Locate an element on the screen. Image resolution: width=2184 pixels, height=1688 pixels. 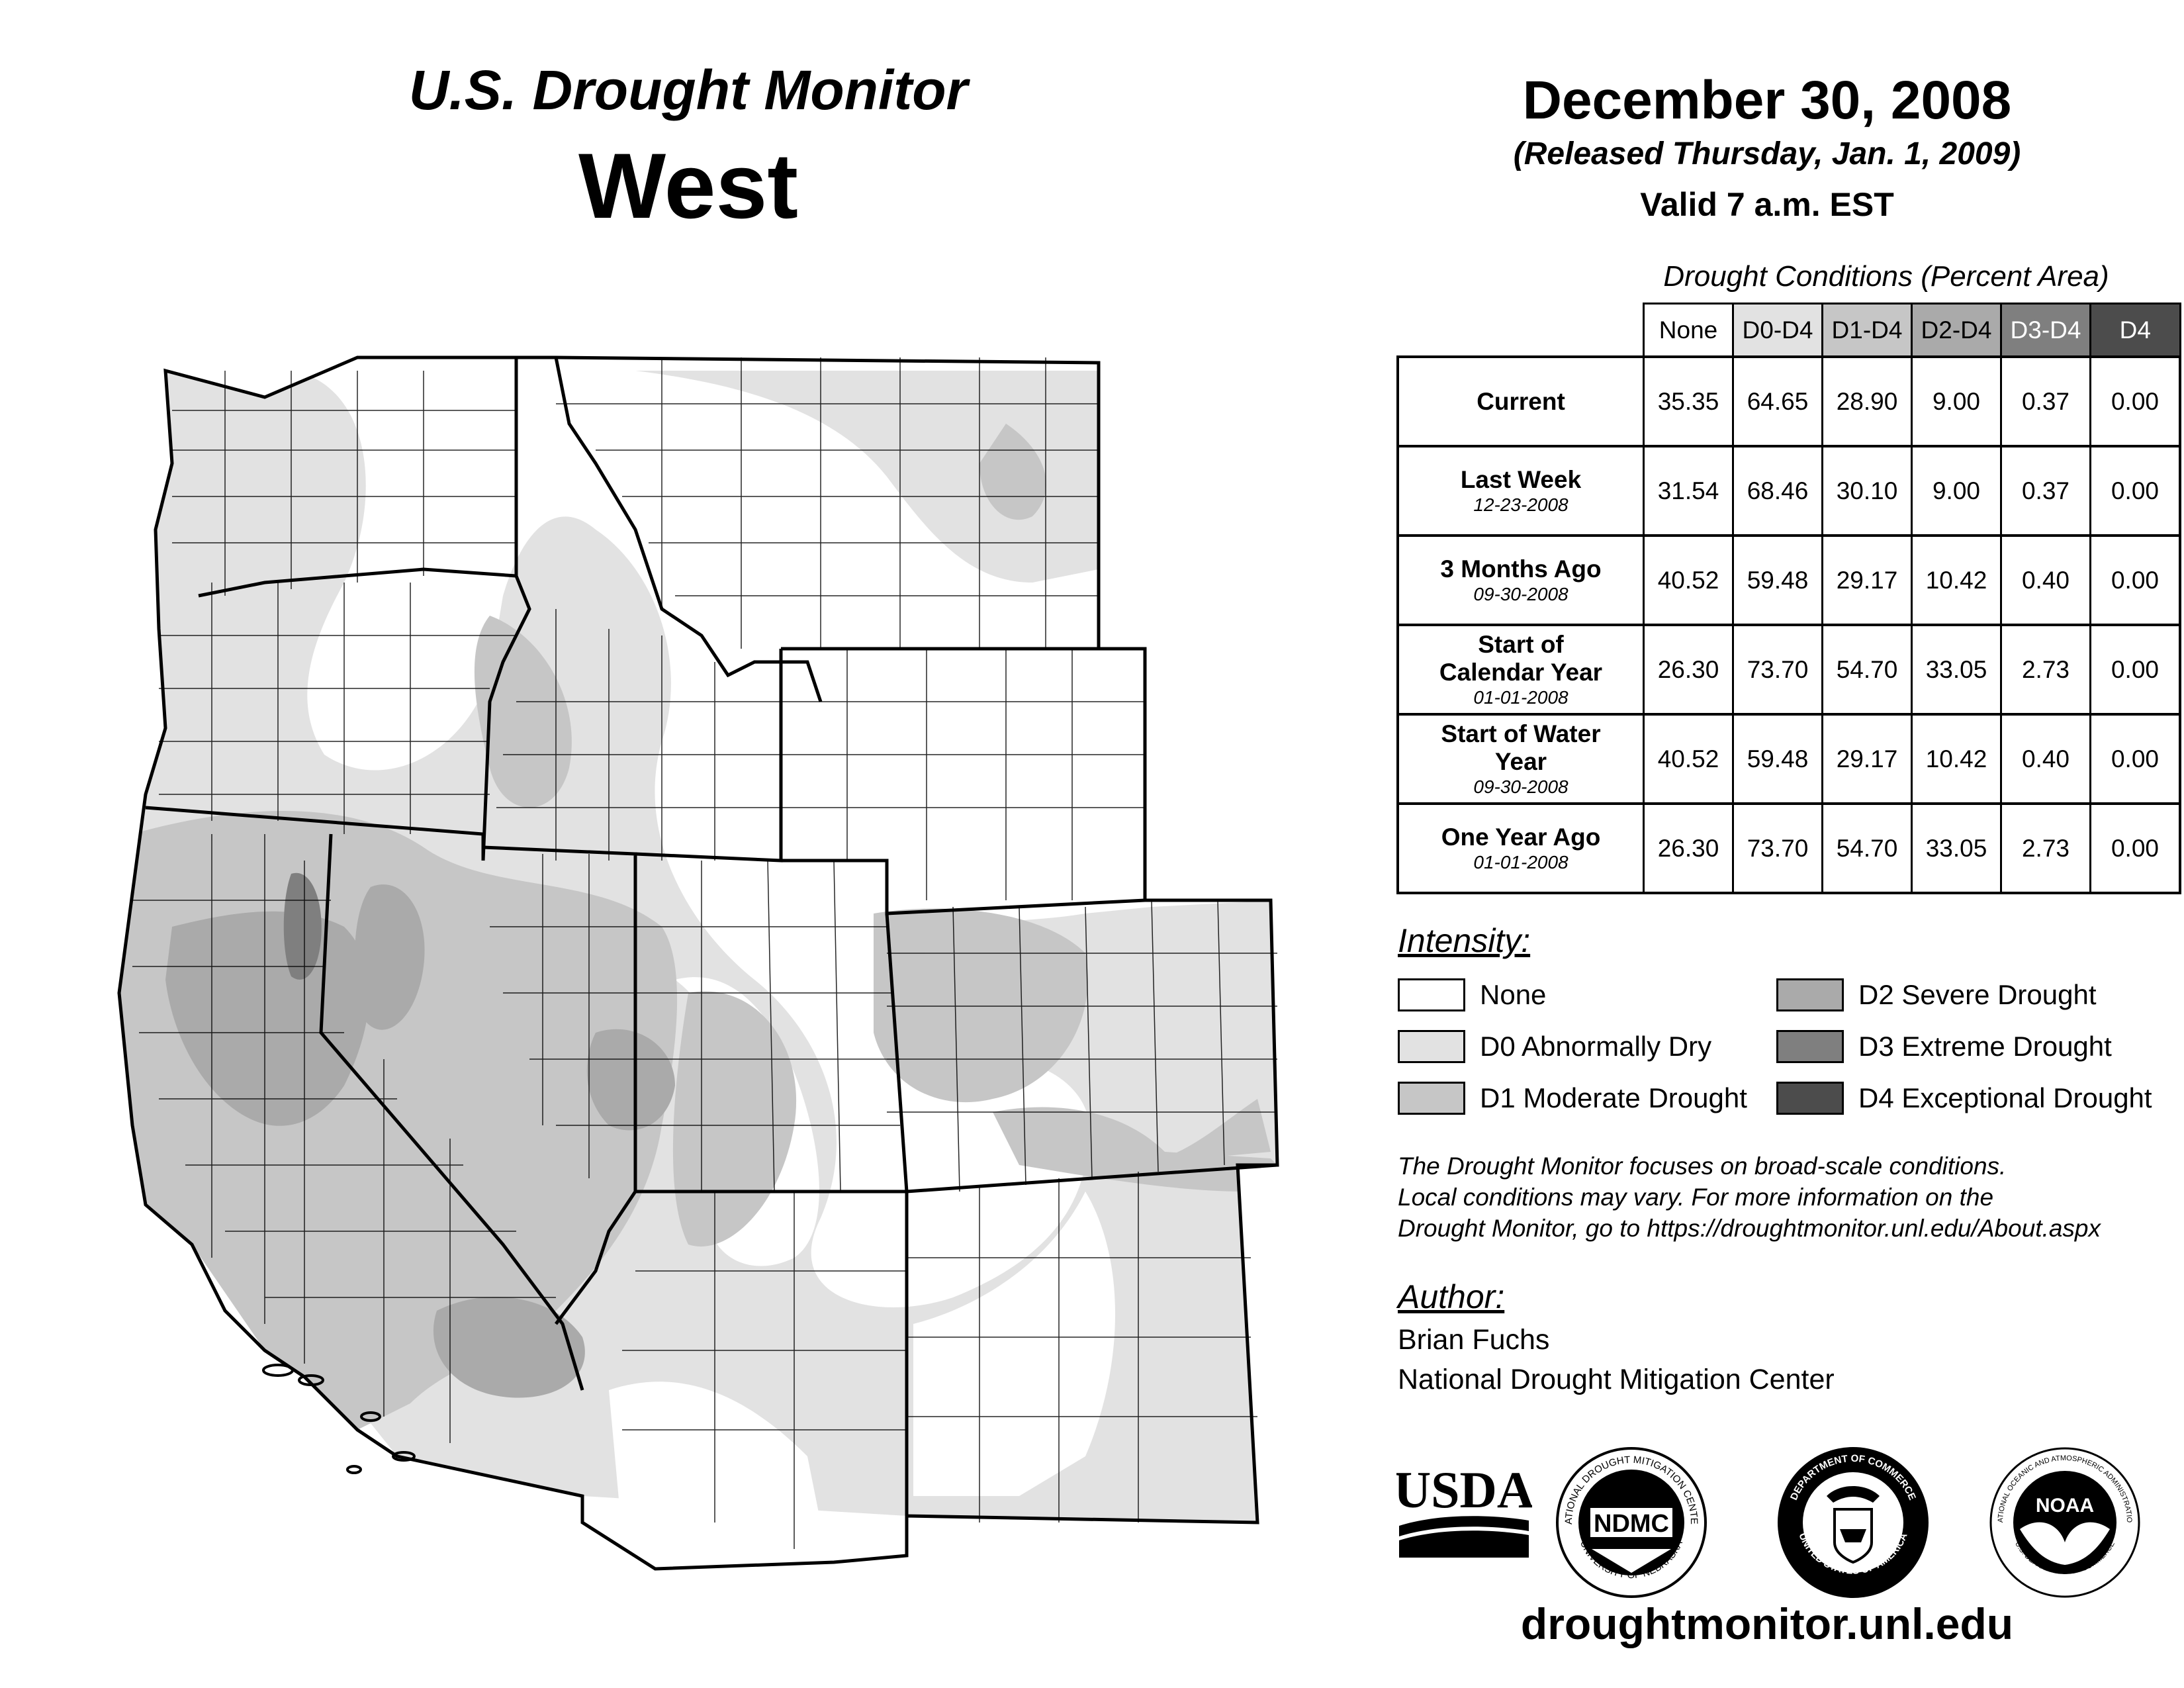
row-label: 3 Months Ago 09-30-2008 is located at coordinates (1521, 580).